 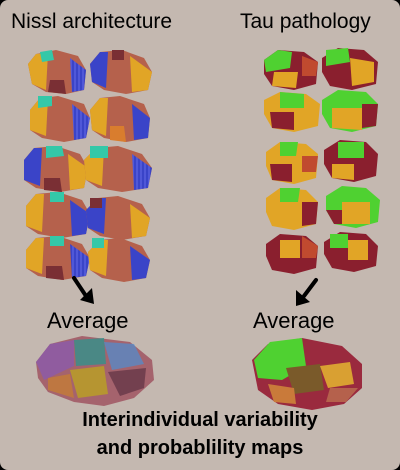 I want to click on tau-column-title: Tau pathology, so click(x=305, y=21).